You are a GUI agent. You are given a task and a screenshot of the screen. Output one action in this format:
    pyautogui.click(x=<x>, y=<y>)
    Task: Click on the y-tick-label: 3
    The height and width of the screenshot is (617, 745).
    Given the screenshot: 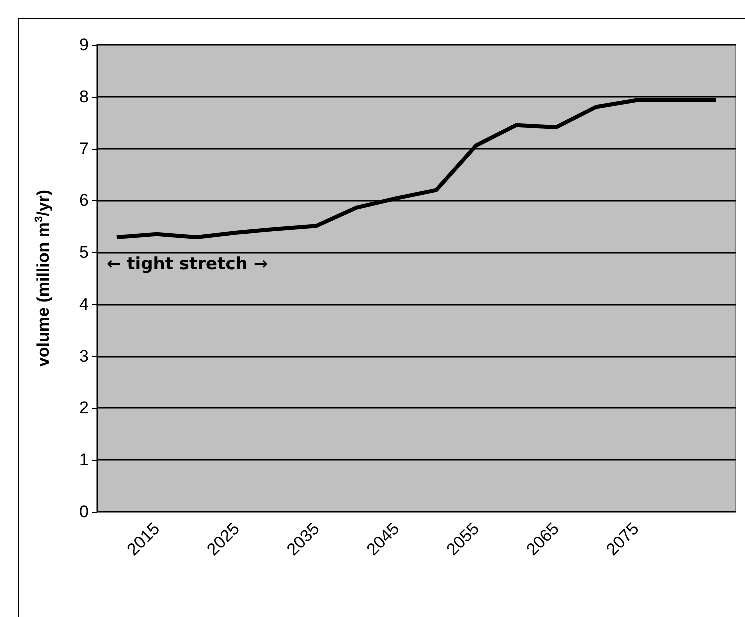 What is the action you would take?
    pyautogui.click(x=84, y=356)
    